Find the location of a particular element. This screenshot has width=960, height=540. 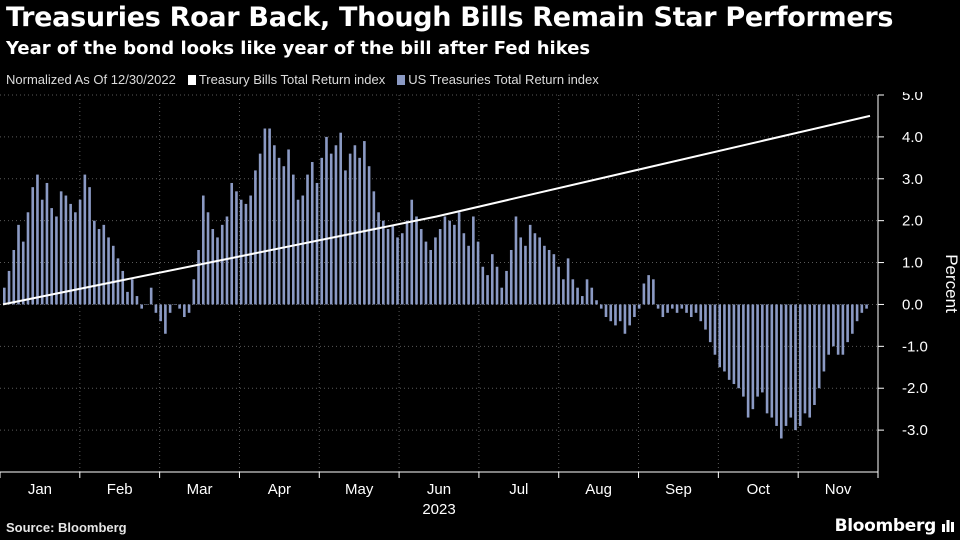

bloomberg-logo: Bloomberg is located at coordinates (885, 526).